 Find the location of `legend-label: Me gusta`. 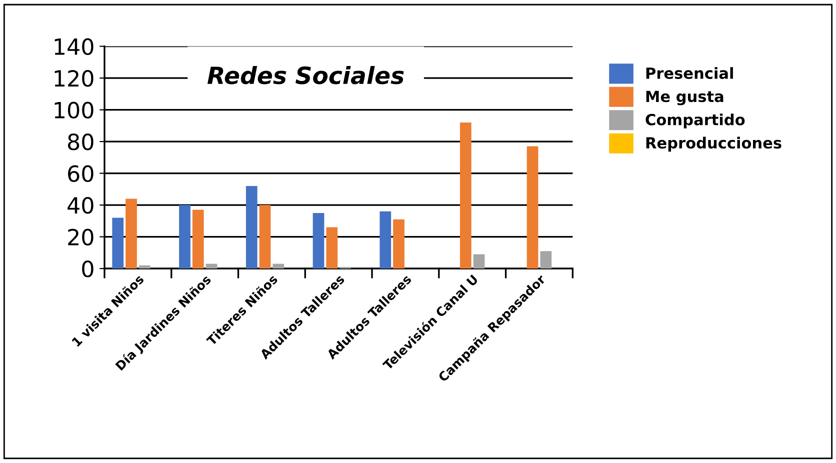

legend-label: Me gusta is located at coordinates (685, 98).